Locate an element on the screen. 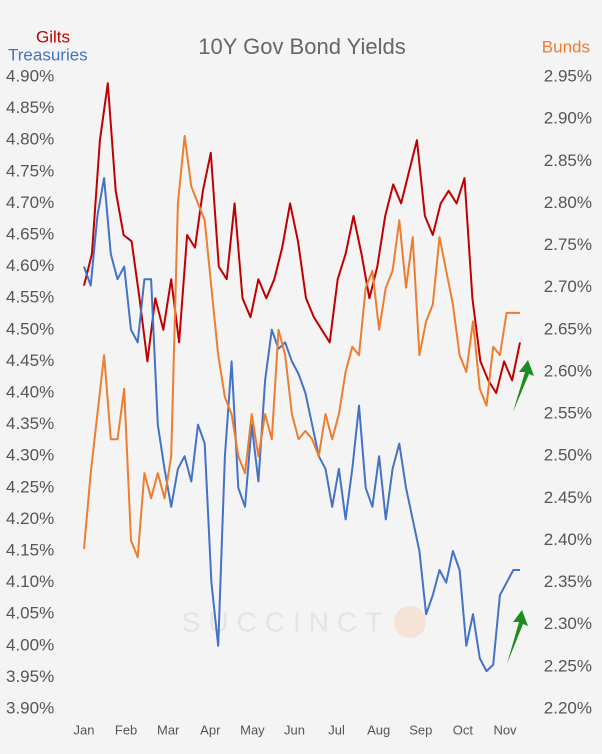 The image size is (602, 754). y2-tick-label: 2.25% is located at coordinates (568, 665).